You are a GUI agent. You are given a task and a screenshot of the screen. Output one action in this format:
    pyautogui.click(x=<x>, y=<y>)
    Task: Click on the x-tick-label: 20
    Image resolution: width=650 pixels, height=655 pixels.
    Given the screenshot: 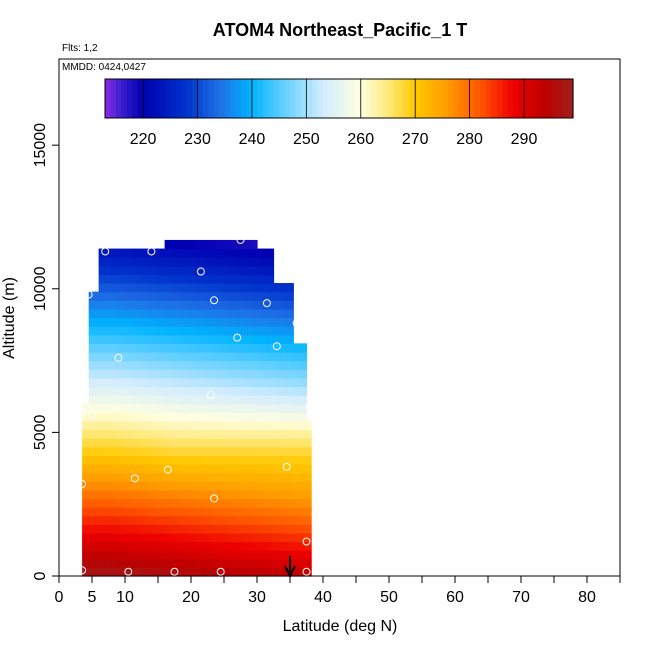 What is the action you would take?
    pyautogui.click(x=191, y=597)
    